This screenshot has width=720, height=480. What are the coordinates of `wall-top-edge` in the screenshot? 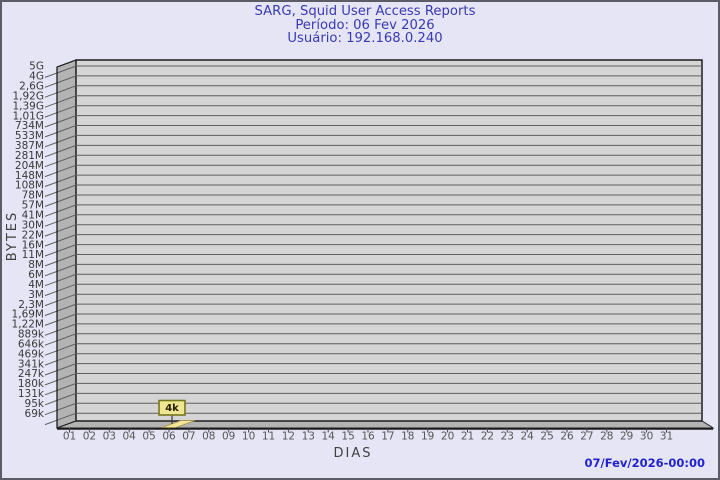 It's located at (66, 63).